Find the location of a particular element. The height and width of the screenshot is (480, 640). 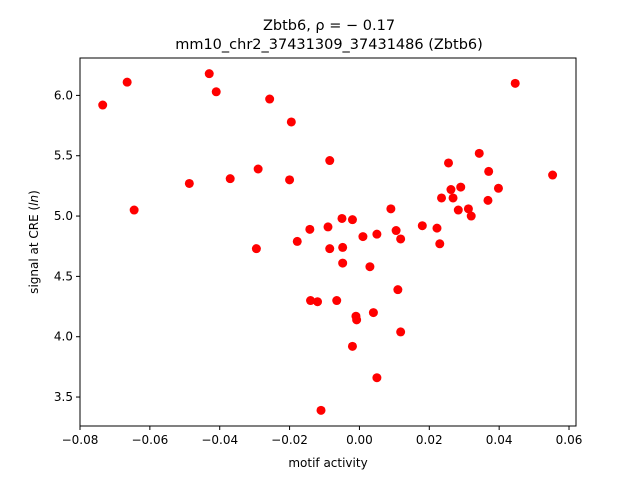

x-tick-label: −0.06 is located at coordinates (149, 440).